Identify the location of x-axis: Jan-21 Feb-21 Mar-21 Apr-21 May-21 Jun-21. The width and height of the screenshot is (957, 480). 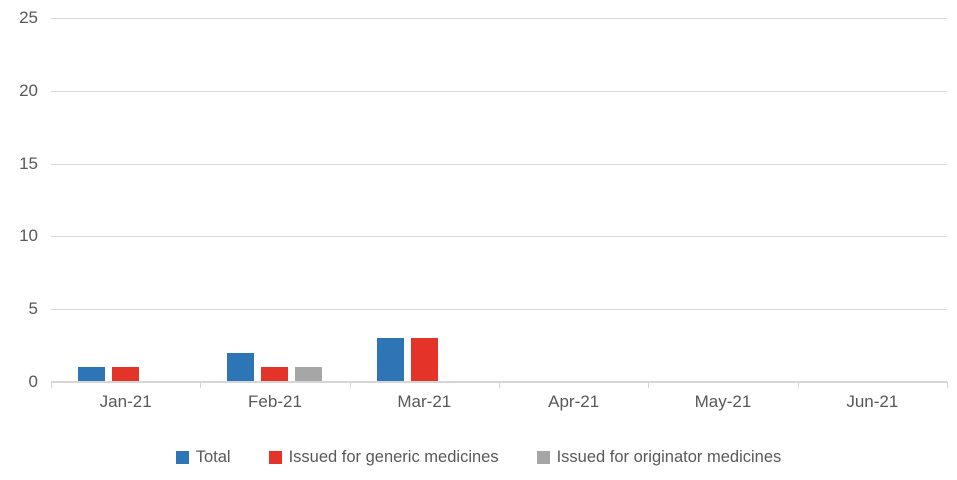
(499, 402).